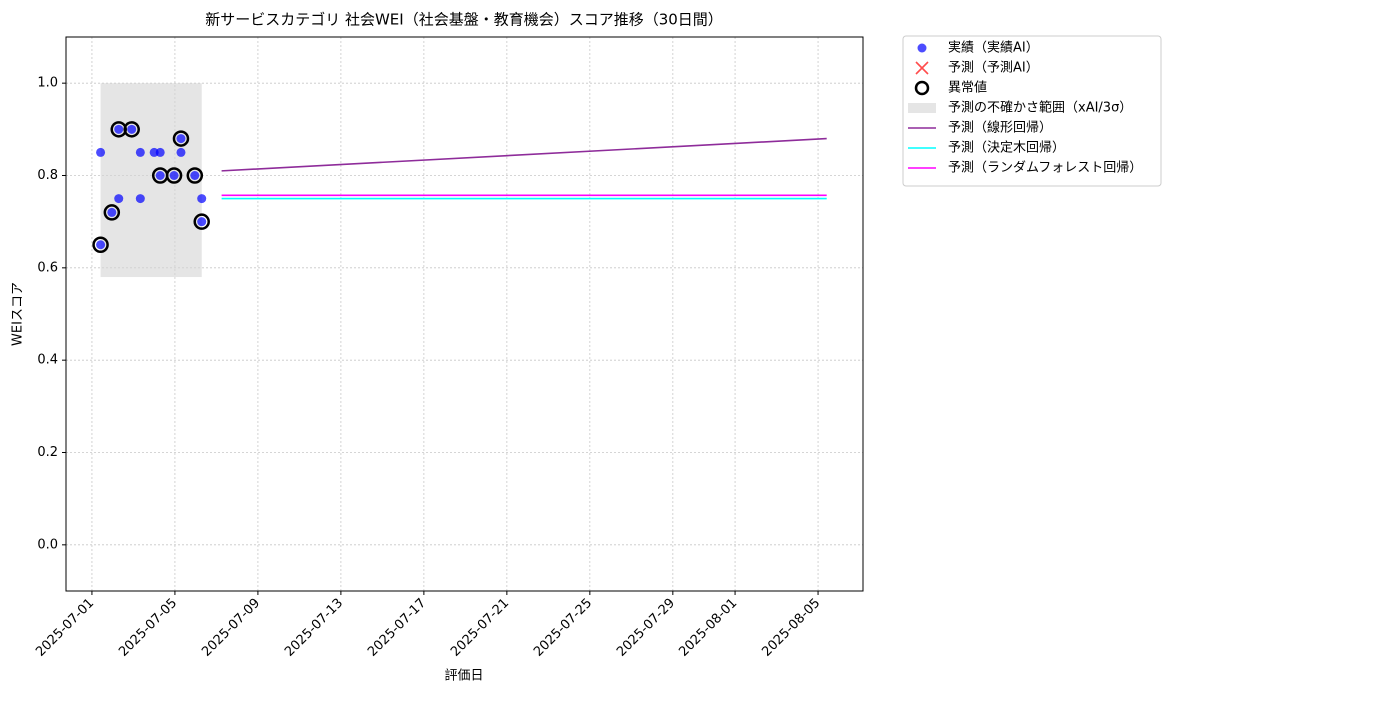 The width and height of the screenshot is (1400, 704). Describe the element at coordinates (993, 48) in the screenshot. I see `legend-label: 実績（実績AI）` at that location.